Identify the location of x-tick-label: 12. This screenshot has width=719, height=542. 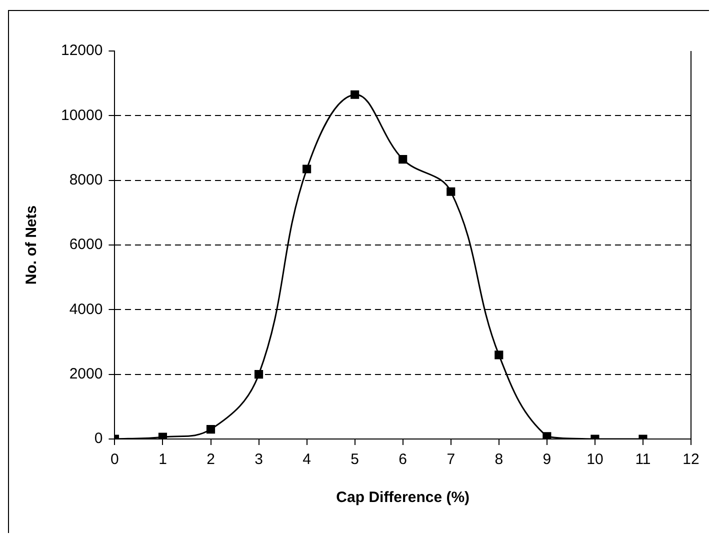
(691, 459).